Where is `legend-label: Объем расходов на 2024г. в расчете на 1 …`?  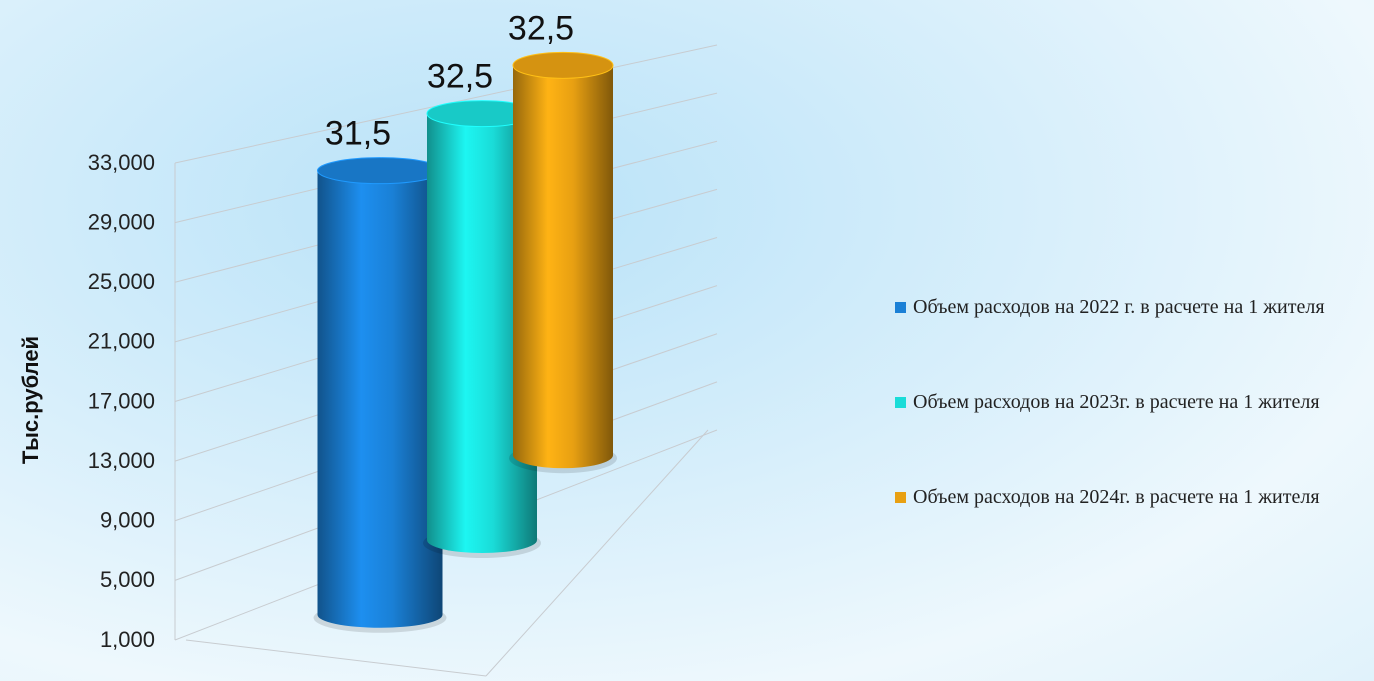
legend-label: Объем расходов на 2024г. в расчете на 1 … is located at coordinates (1116, 497).